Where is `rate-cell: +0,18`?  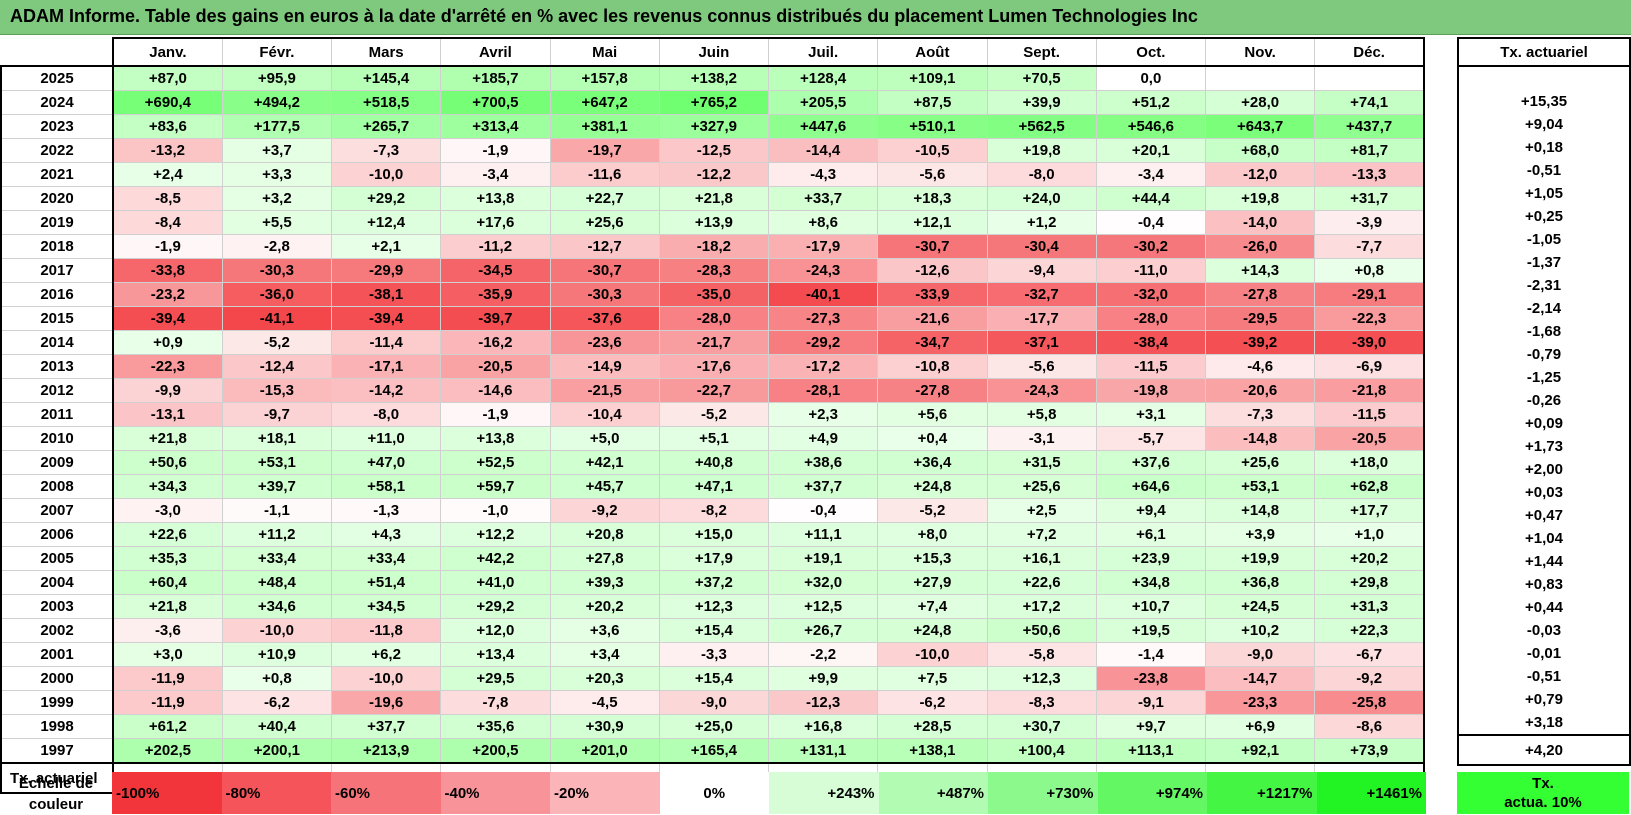
rate-cell: +0,18 is located at coordinates (1544, 147).